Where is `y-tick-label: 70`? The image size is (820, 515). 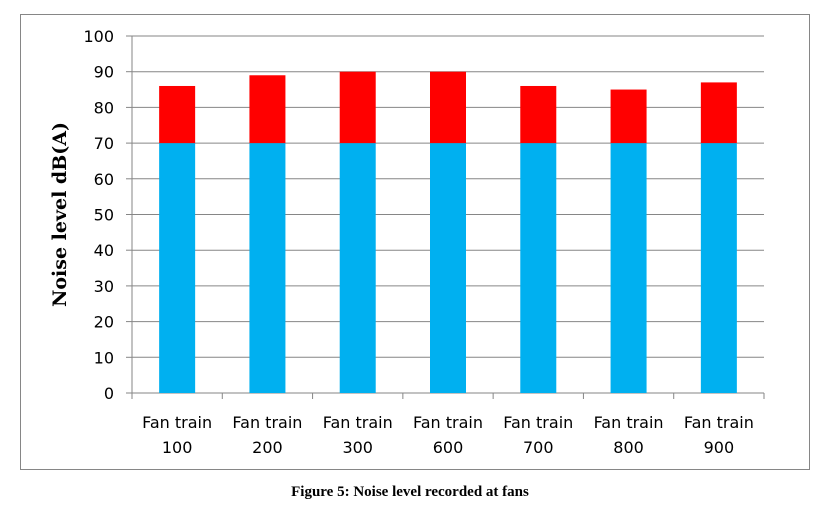 y-tick-label: 70 is located at coordinates (104, 143).